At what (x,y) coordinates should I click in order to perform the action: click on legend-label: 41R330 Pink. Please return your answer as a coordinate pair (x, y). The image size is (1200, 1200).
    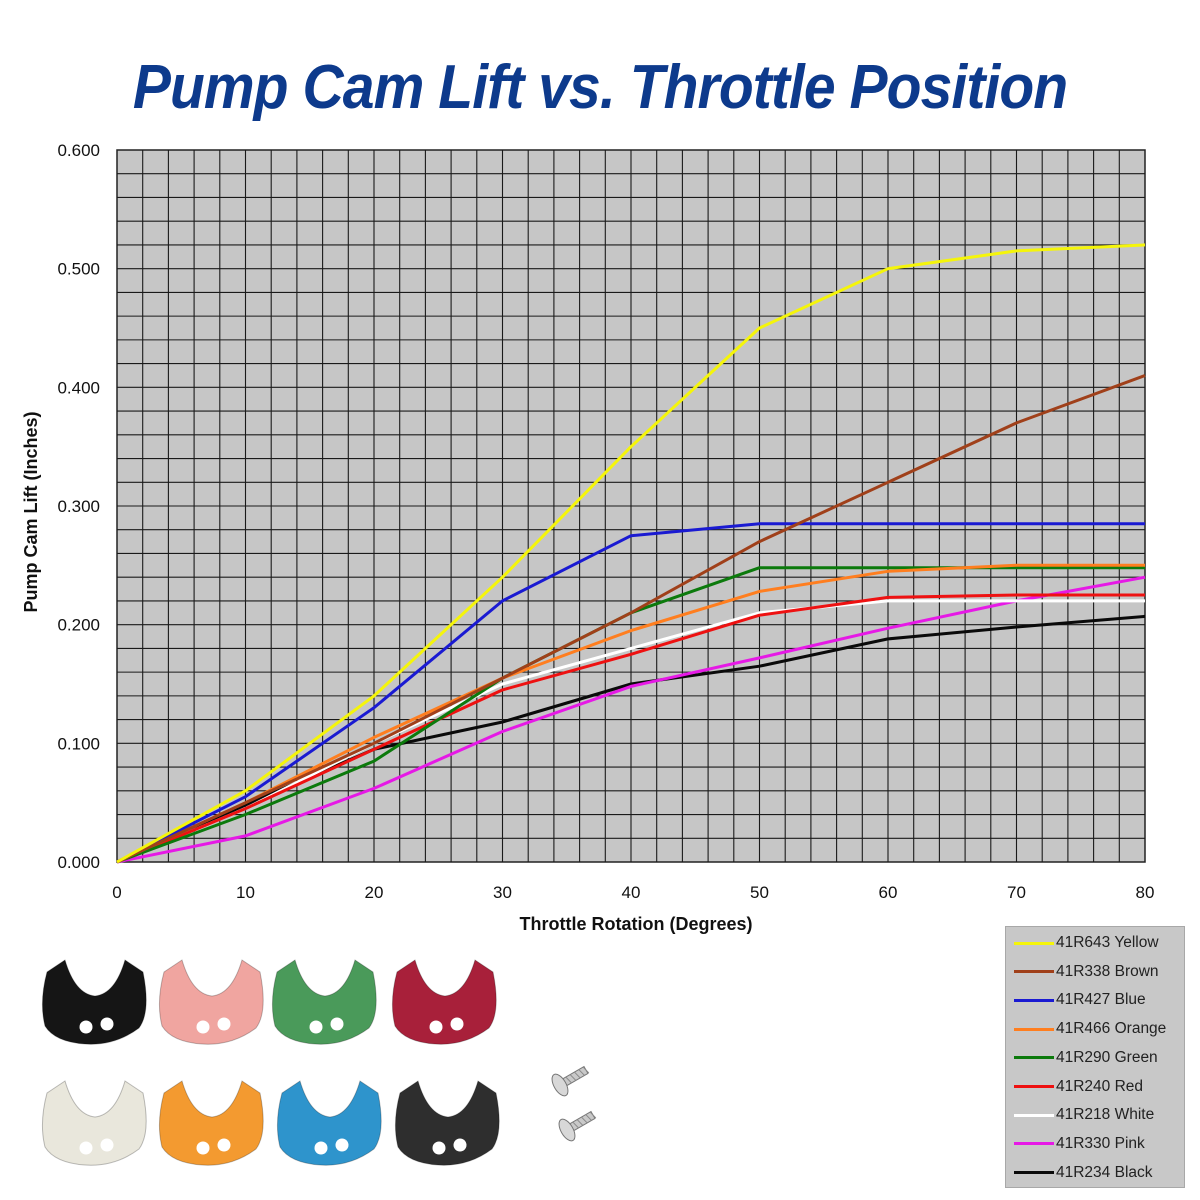
    Looking at the image, I should click on (1100, 1143).